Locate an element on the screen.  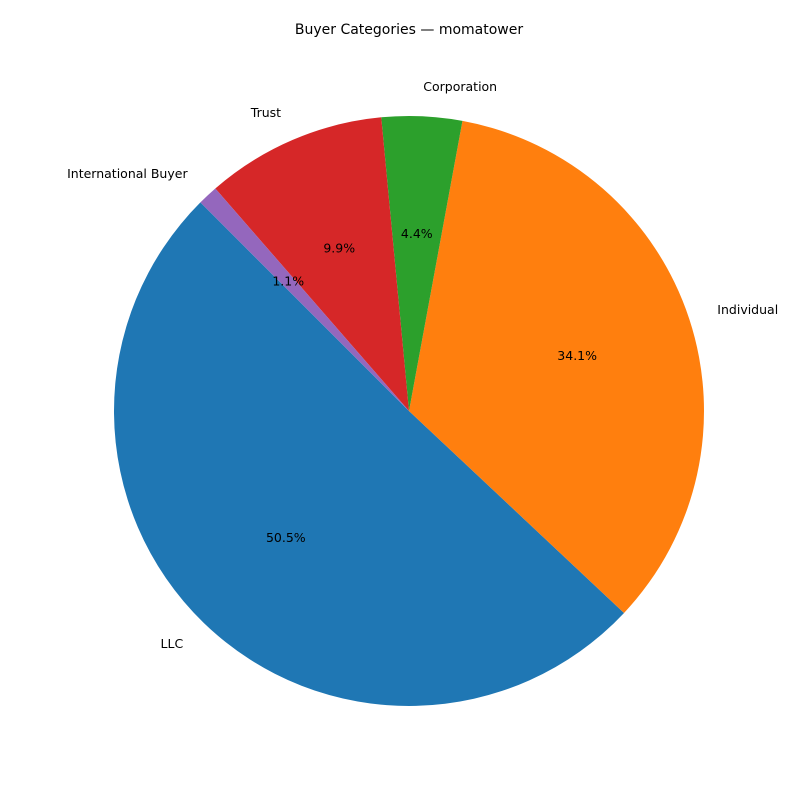
slice-percent-label: 50.5% is located at coordinates (286, 537).